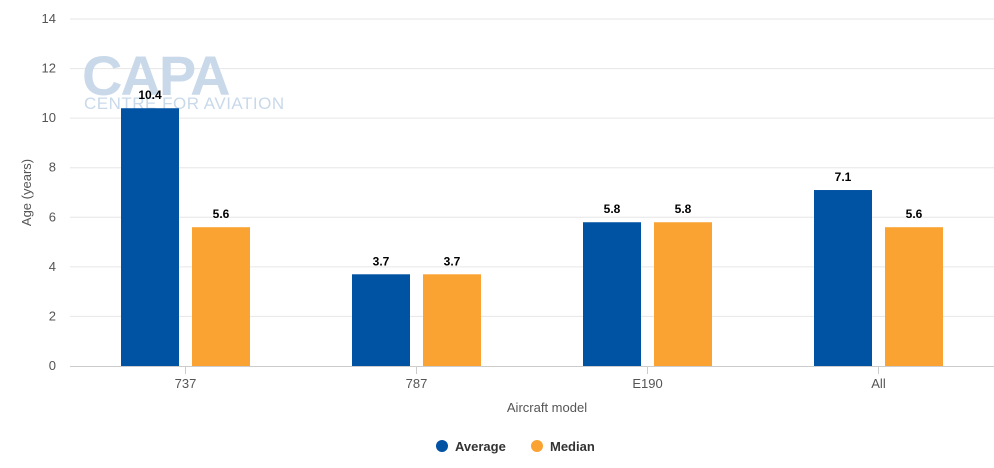 This screenshot has width=994, height=468. I want to click on legend: Average Median, so click(515, 446).